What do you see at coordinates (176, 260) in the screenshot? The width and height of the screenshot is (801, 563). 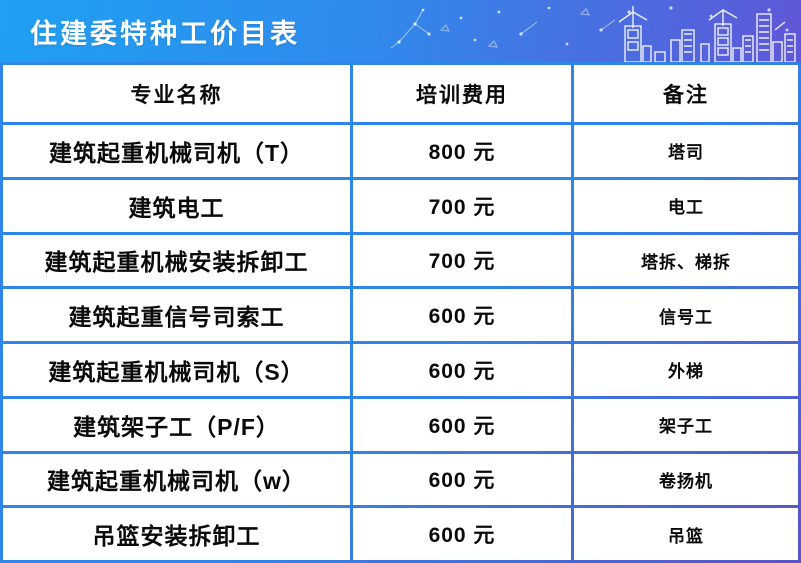 I see `row-name-cell: 建筑起重机械安装拆卸工` at bounding box center [176, 260].